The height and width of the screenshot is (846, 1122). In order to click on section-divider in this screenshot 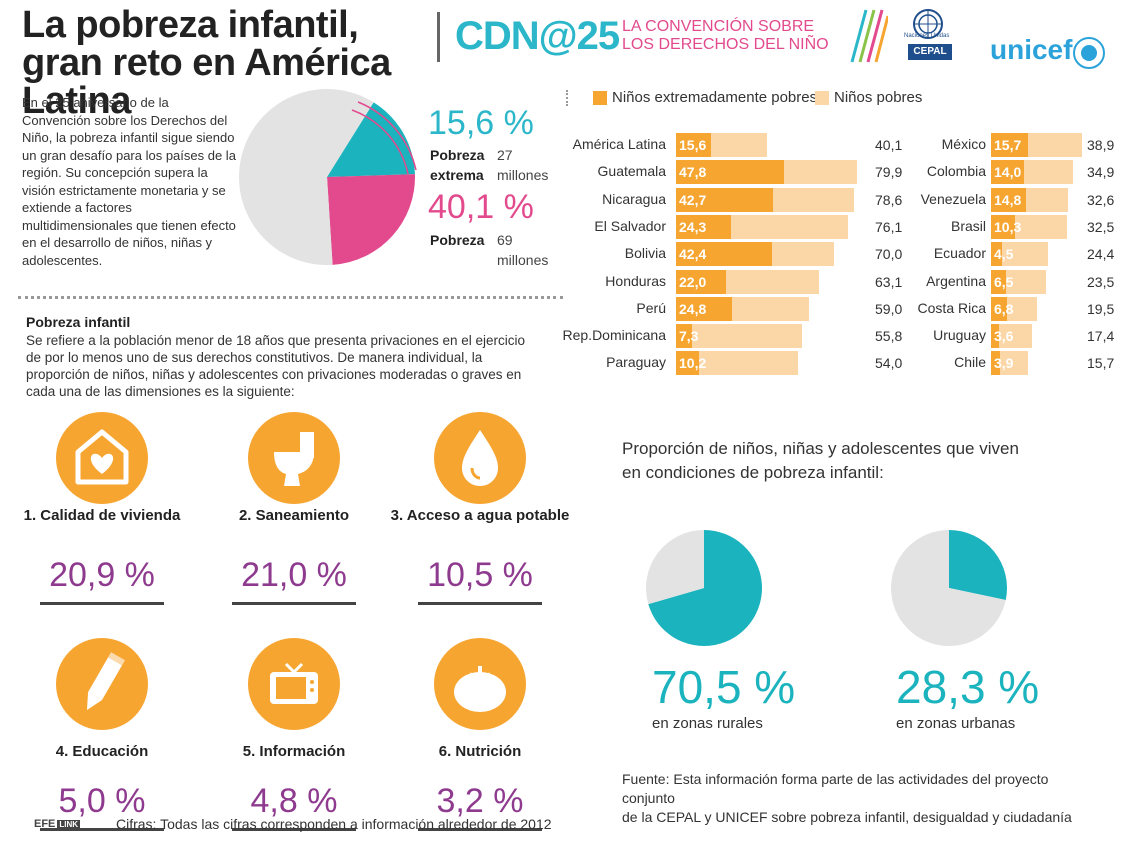, I will do `click(290, 297)`.